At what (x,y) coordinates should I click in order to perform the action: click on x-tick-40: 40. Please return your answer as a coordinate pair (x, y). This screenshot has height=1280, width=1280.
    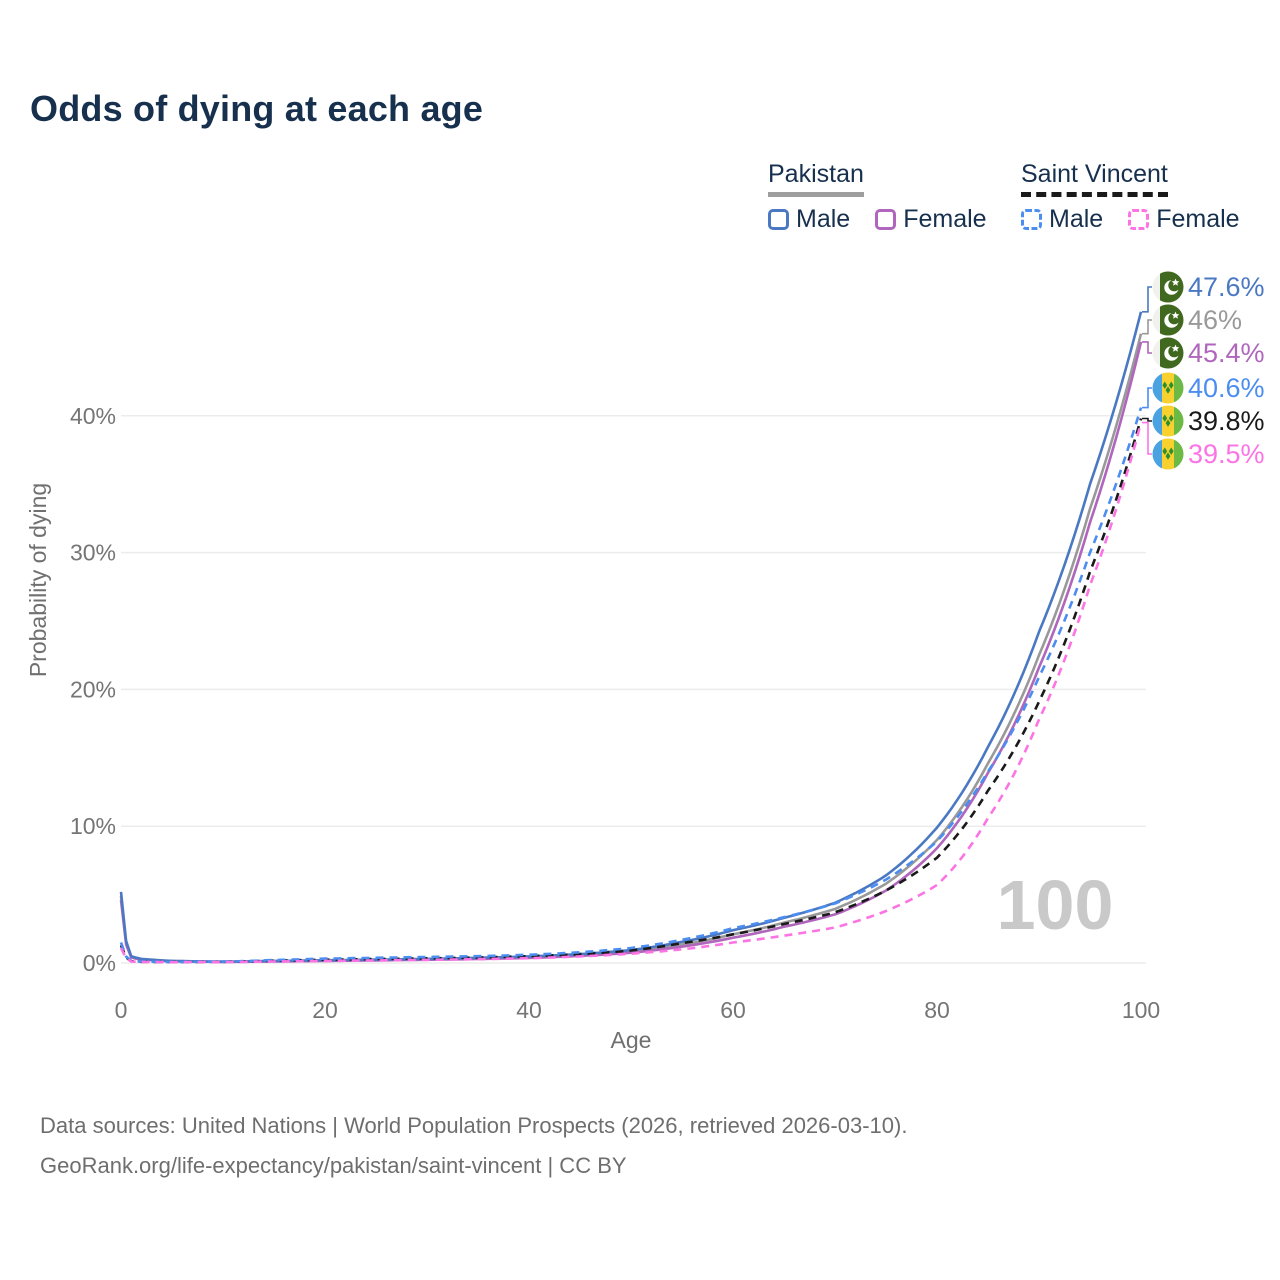
    Looking at the image, I should click on (529, 1010).